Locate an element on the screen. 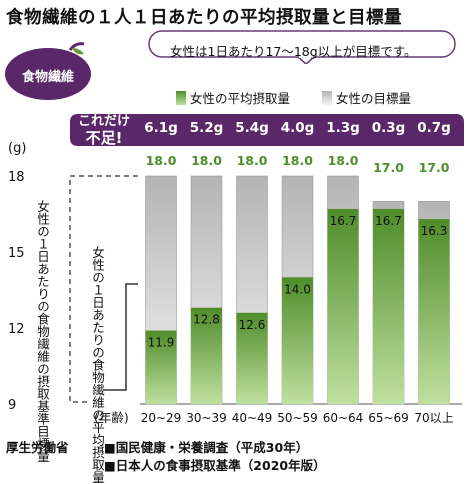  badge-label: 食物繊維 is located at coordinates (47, 77).